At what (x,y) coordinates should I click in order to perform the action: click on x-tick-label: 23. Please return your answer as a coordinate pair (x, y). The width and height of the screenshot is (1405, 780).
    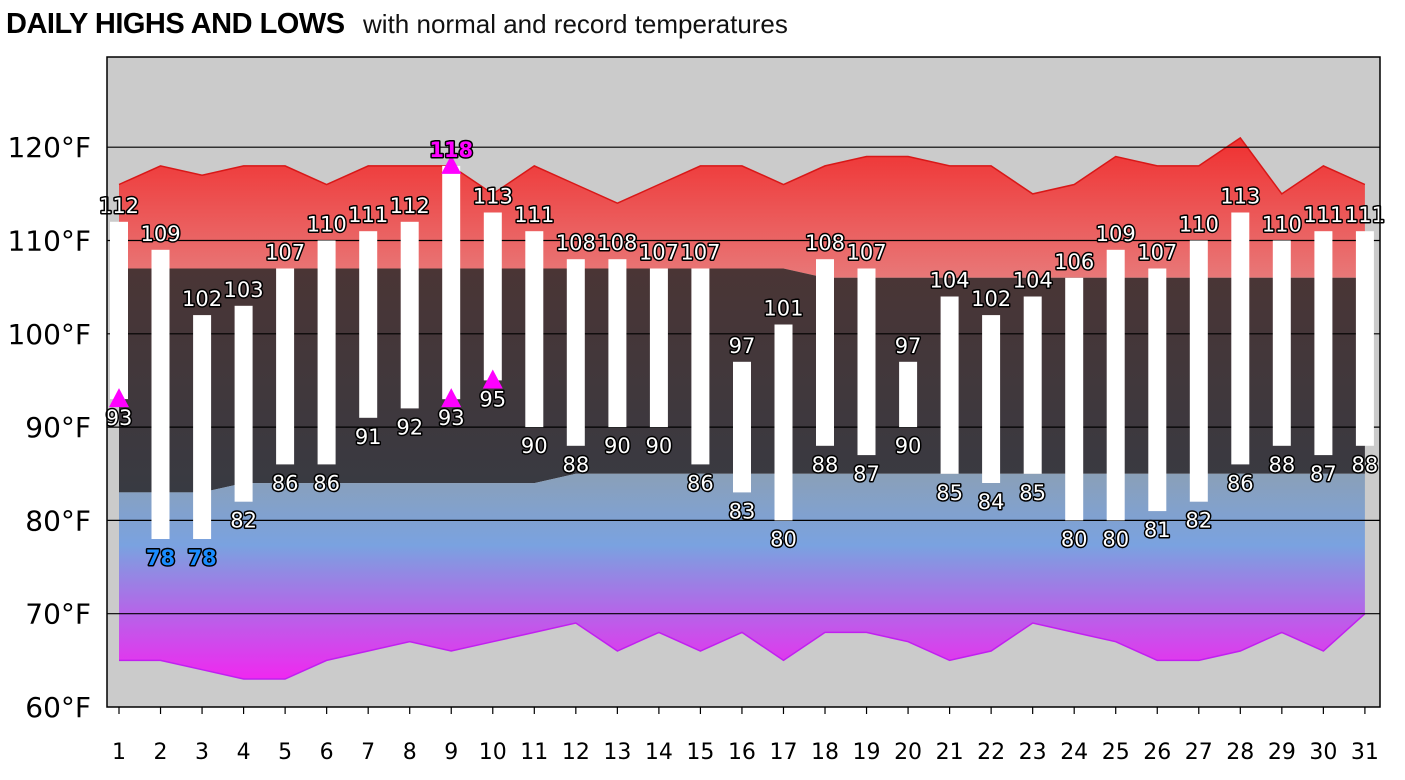
    Looking at the image, I should click on (1033, 752).